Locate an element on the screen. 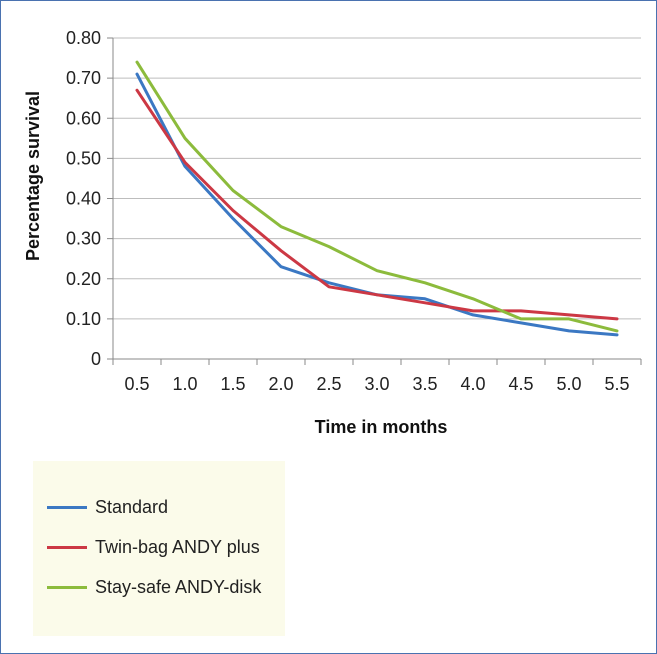 The height and width of the screenshot is (654, 657). y-tick-label: 0.40 is located at coordinates (83, 199).